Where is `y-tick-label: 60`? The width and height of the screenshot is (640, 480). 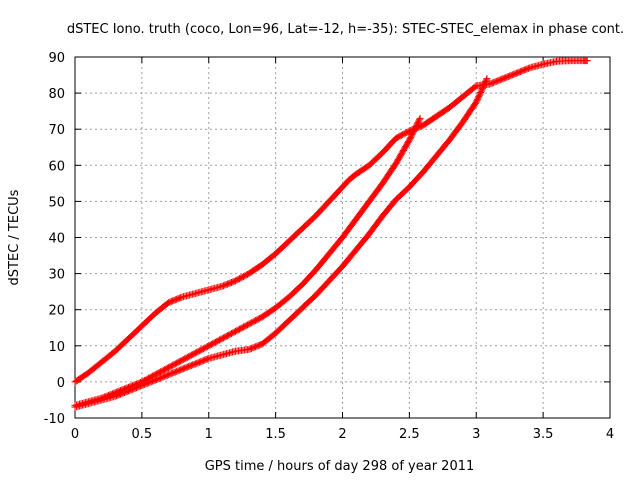
y-tick-label: 60 is located at coordinates (56, 166).